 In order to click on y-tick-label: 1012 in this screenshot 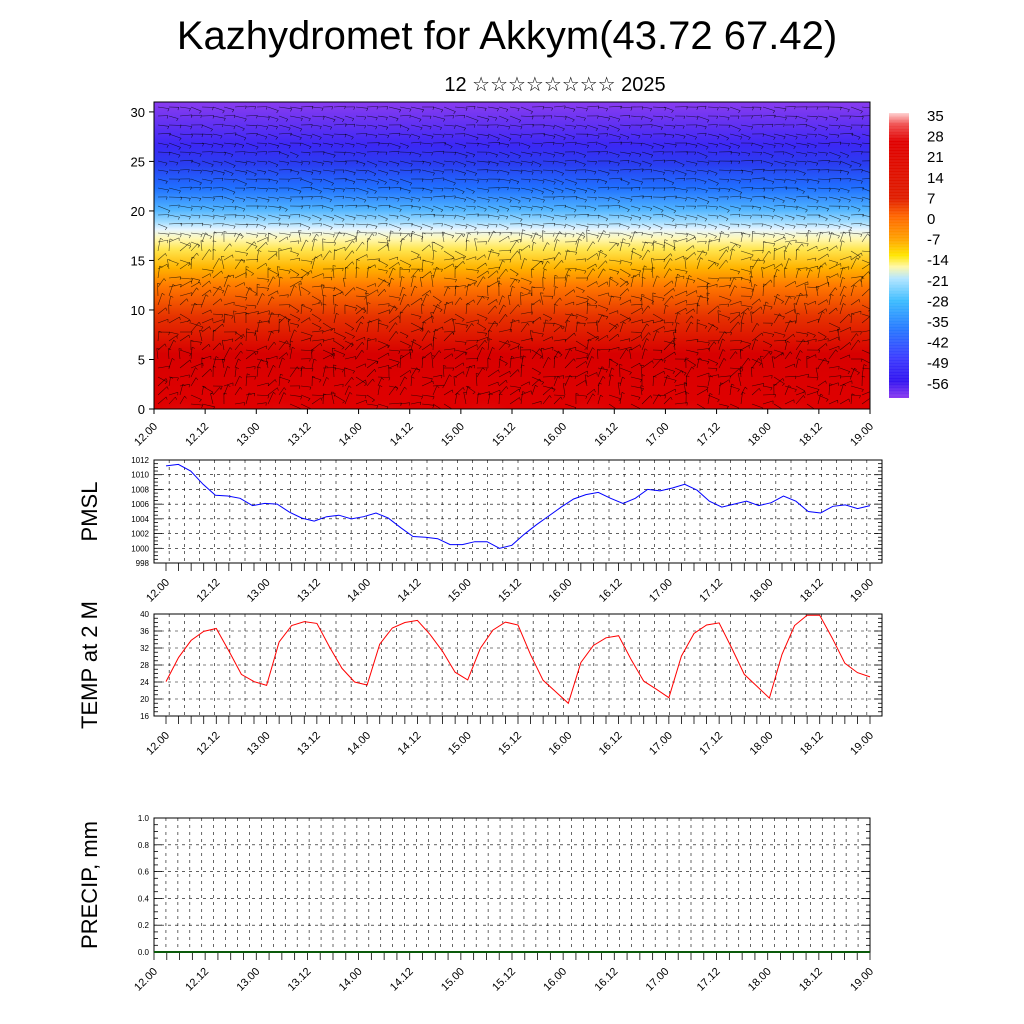, I will do `click(140, 460)`.